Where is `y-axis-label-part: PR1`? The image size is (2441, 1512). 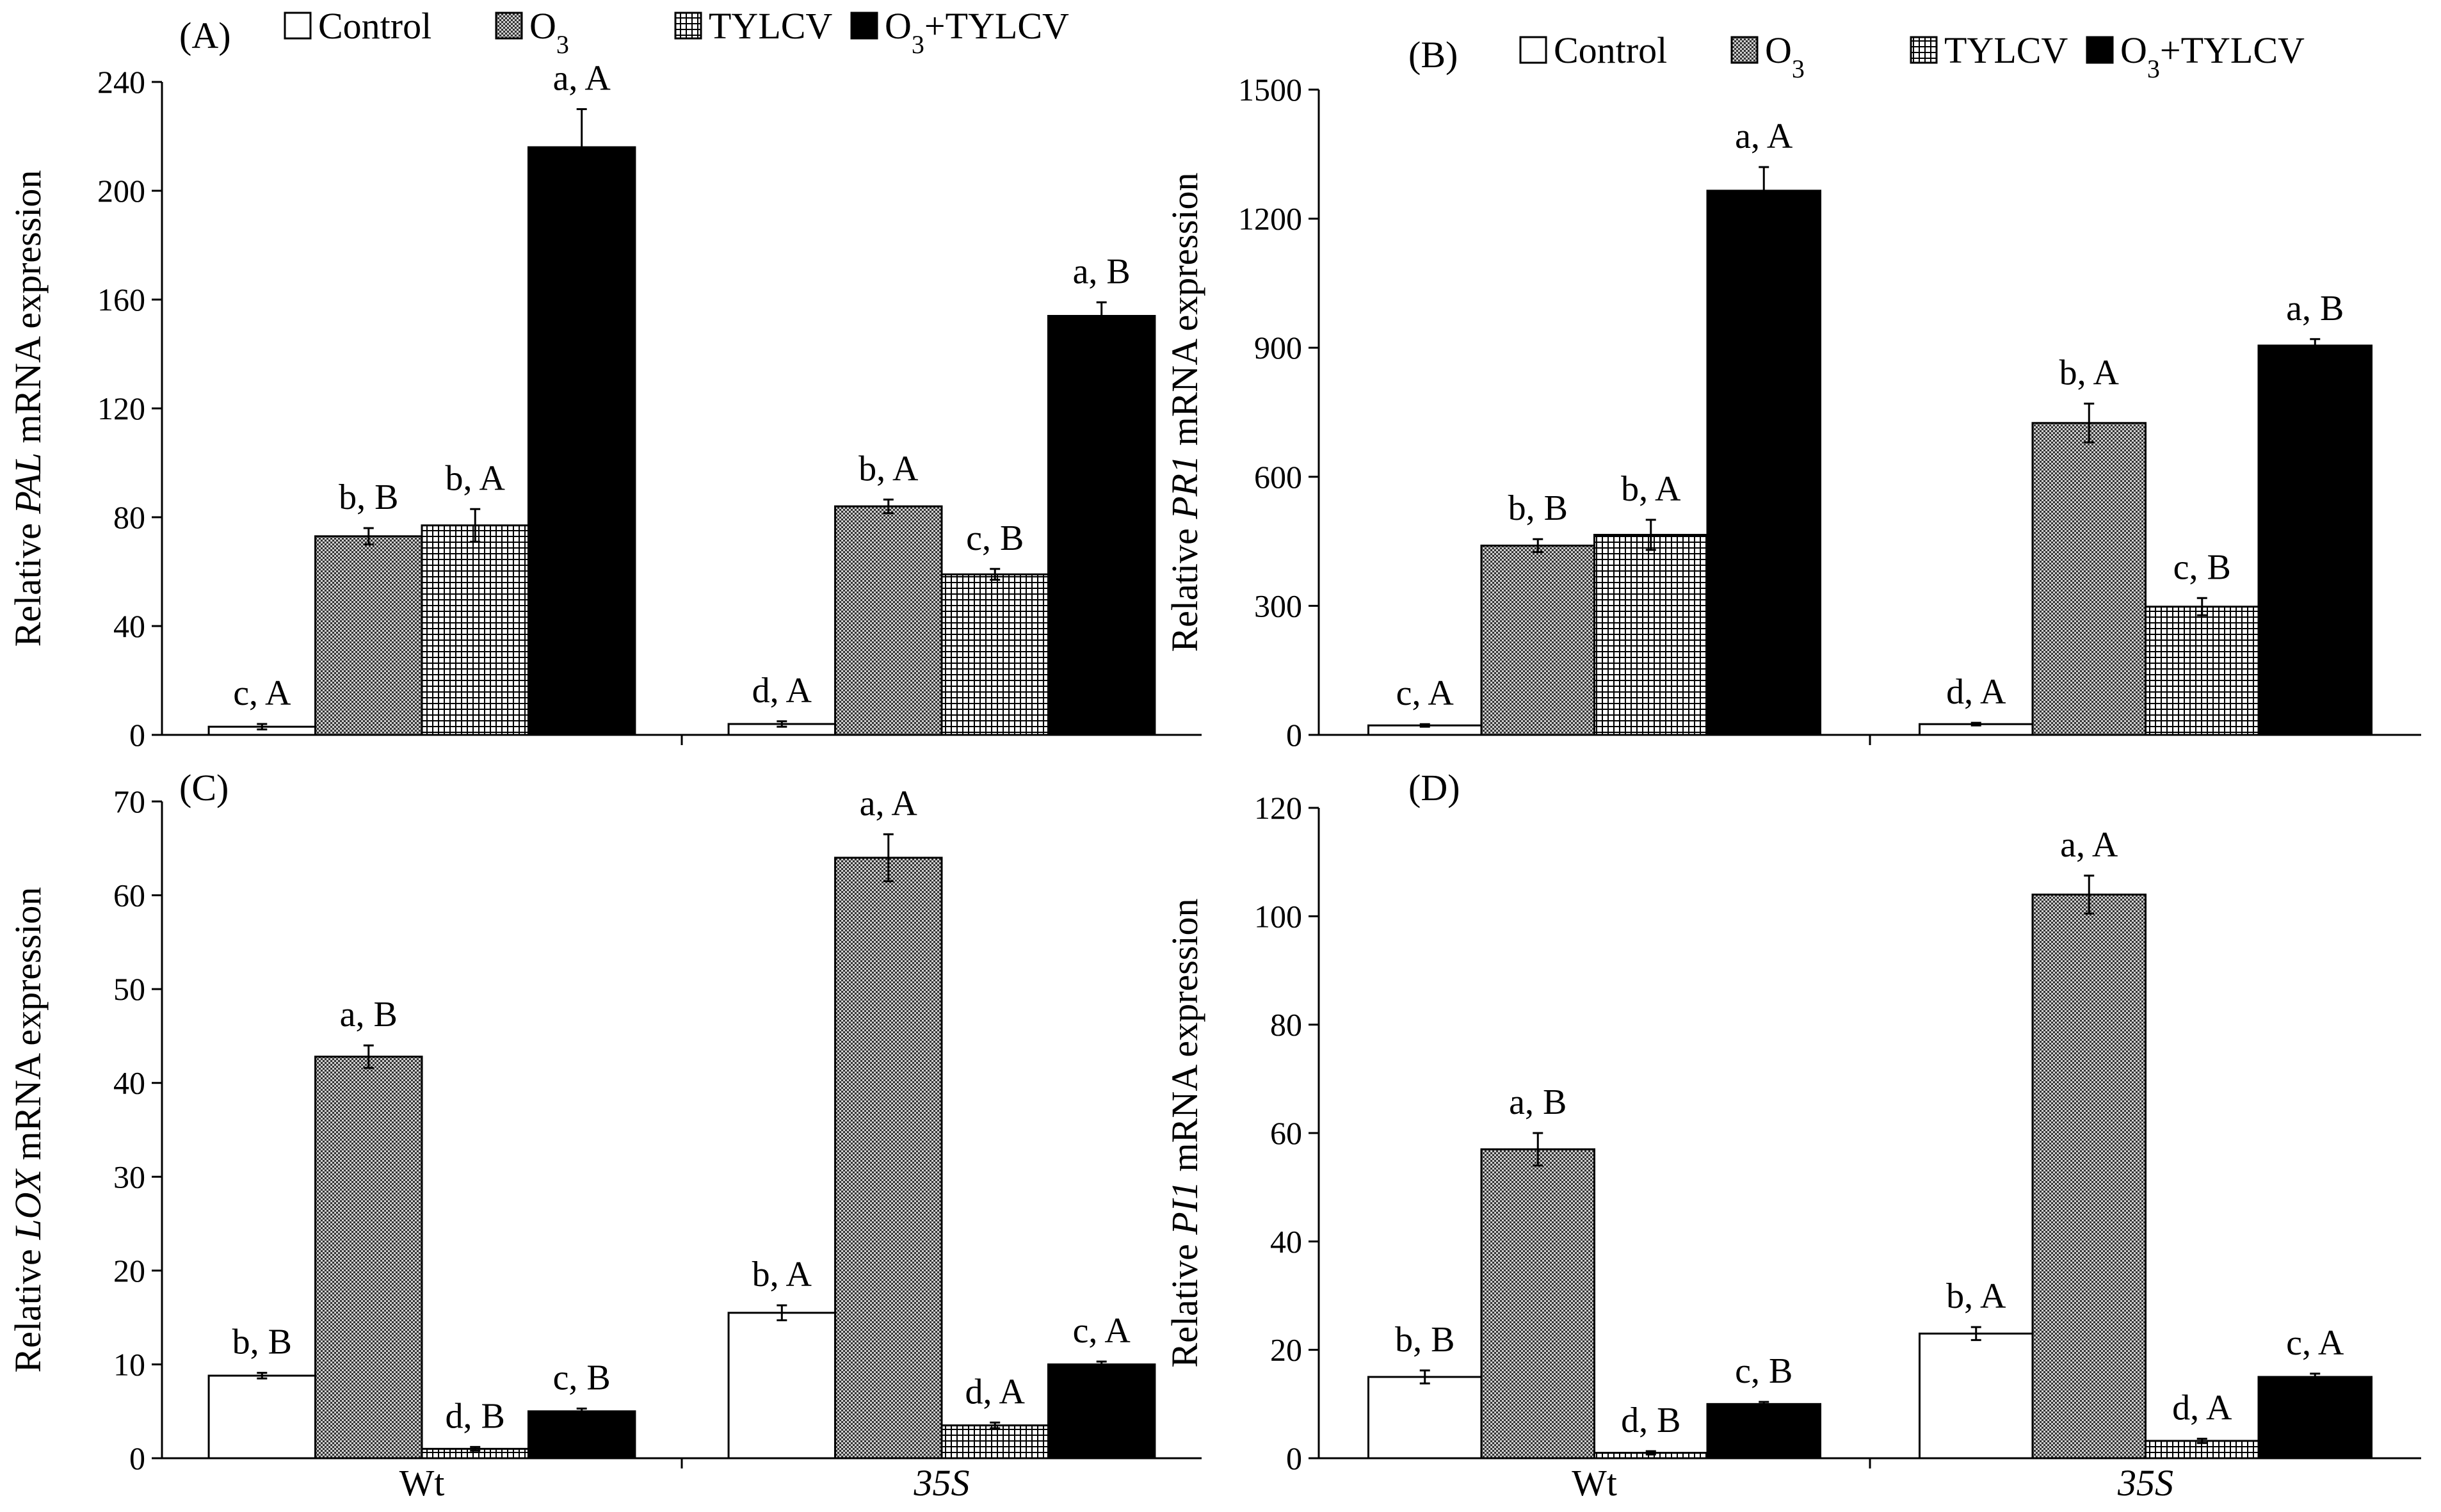
y-axis-label-part: PR1 is located at coordinates (1184, 487).